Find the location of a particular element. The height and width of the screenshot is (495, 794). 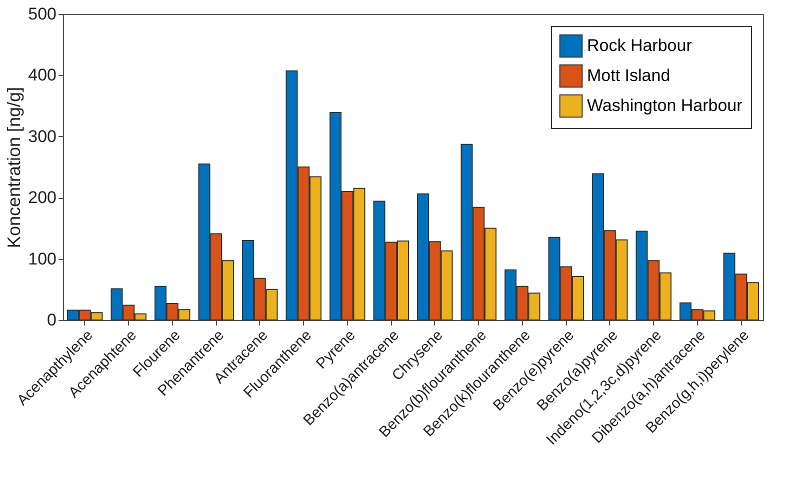

y-axis-title: Koncentration [ng/g] is located at coordinates (14, 167).